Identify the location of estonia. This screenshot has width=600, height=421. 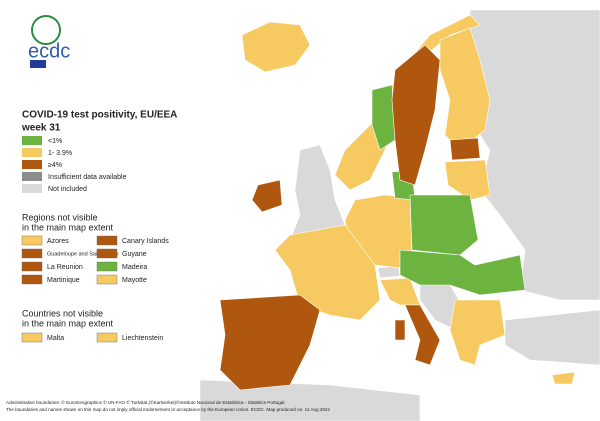
(465, 149).